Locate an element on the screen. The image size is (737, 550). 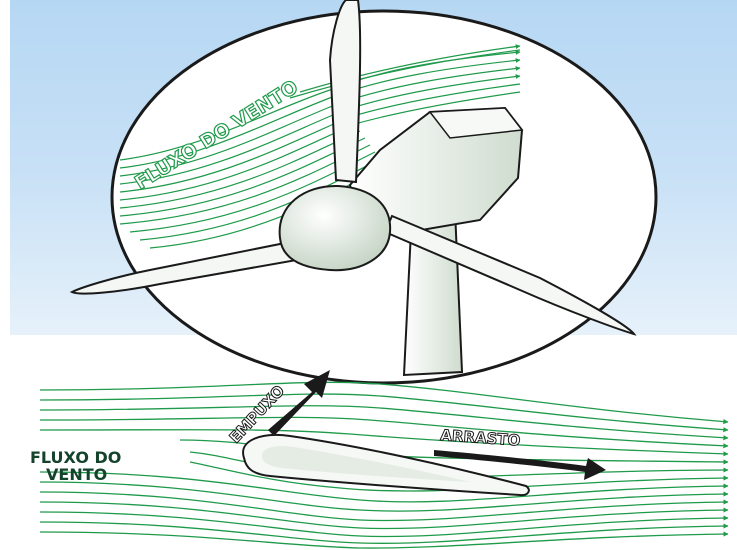
wind-flow-left-label-line2: VENTO is located at coordinates (76, 474).